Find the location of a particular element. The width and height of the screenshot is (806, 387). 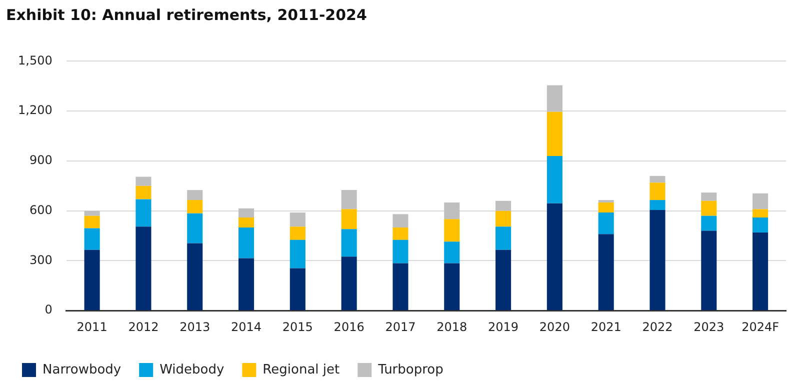

y-tick-label: 1,200 is located at coordinates (35, 110).